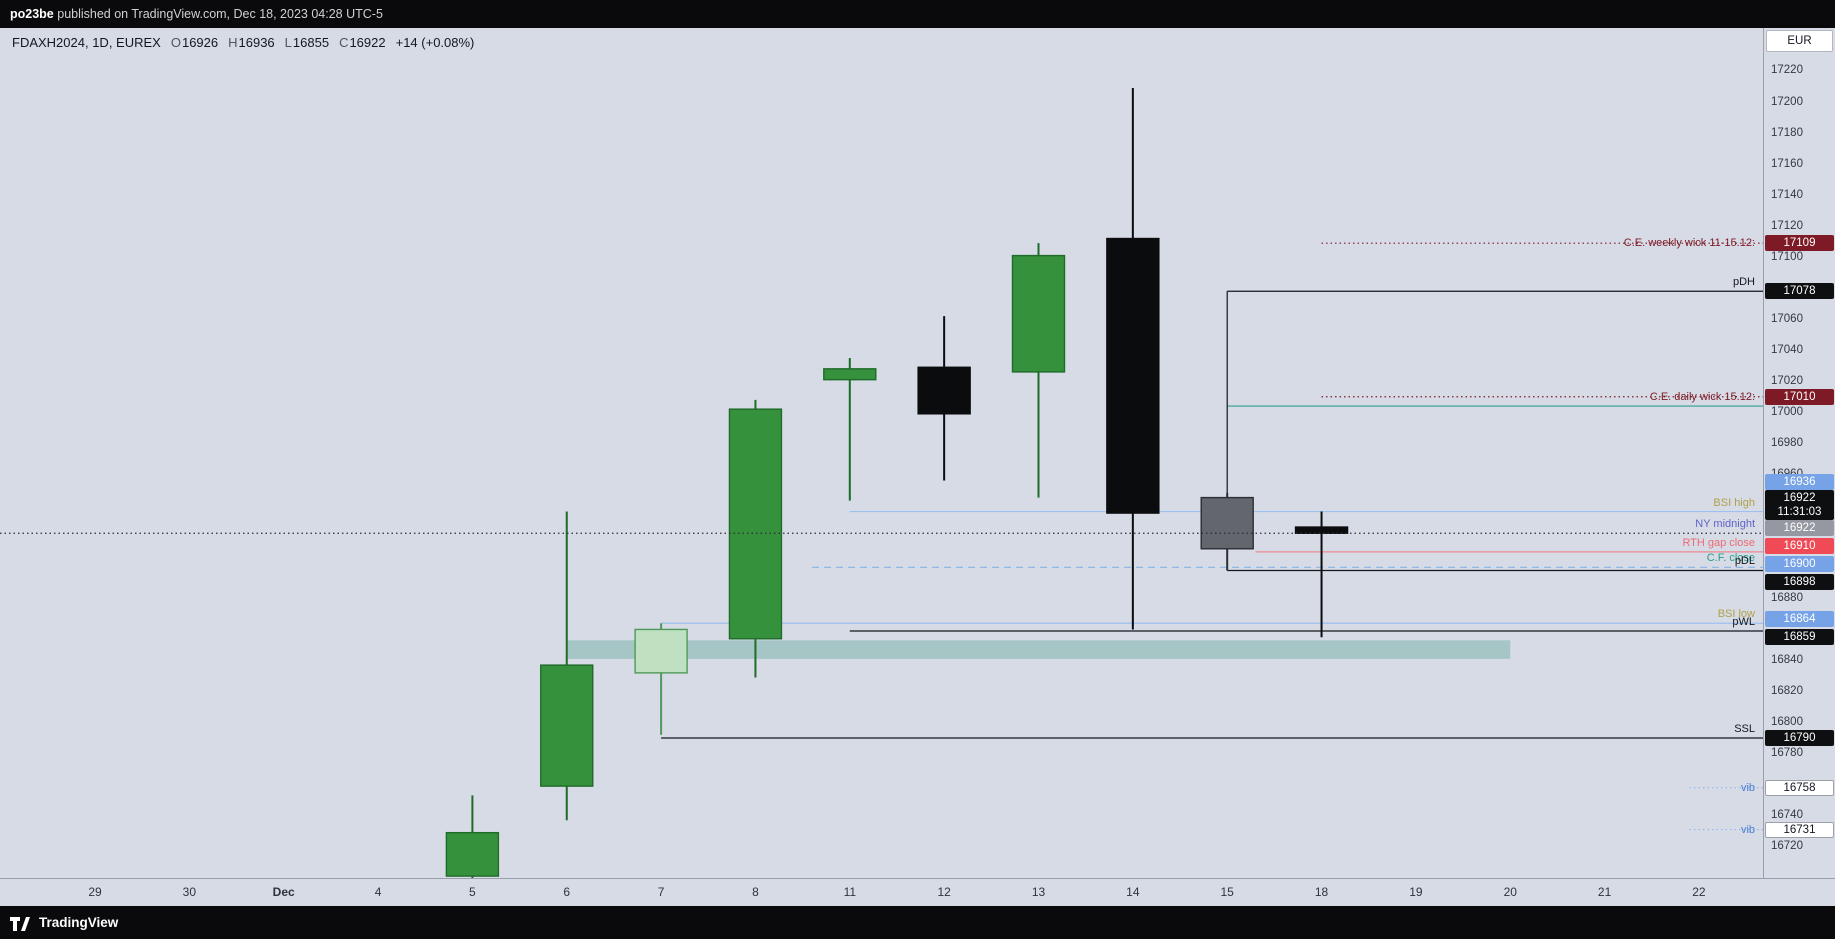 The image size is (1835, 939). Describe the element at coordinates (1510, 892) in the screenshot. I see `time-tick-20: 20` at that location.